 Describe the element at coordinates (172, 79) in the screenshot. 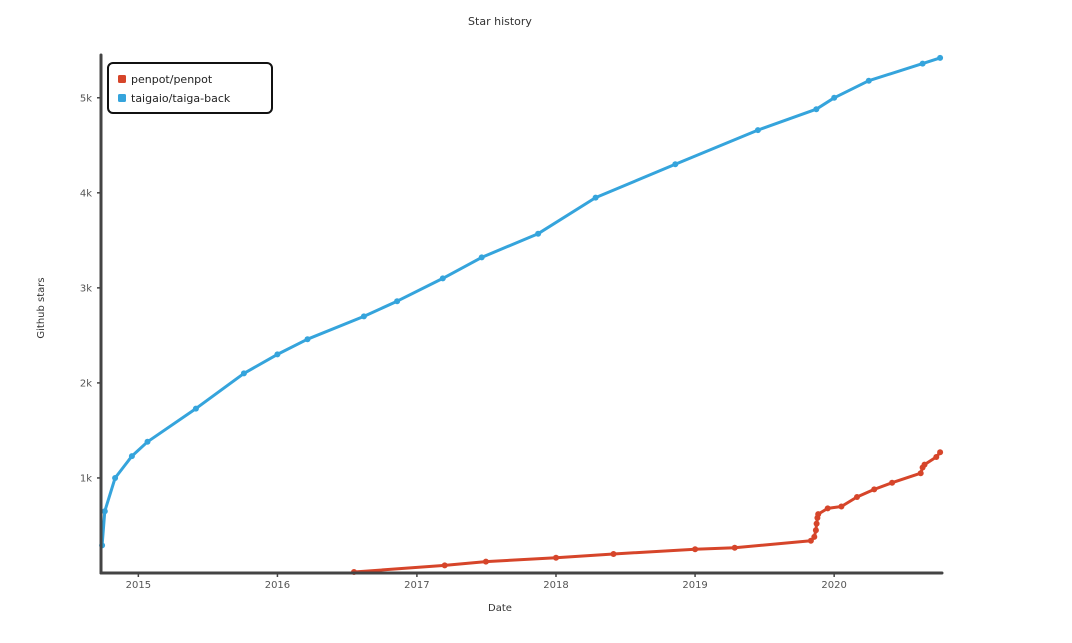

I see `legend-label: penpot/penpot` at that location.